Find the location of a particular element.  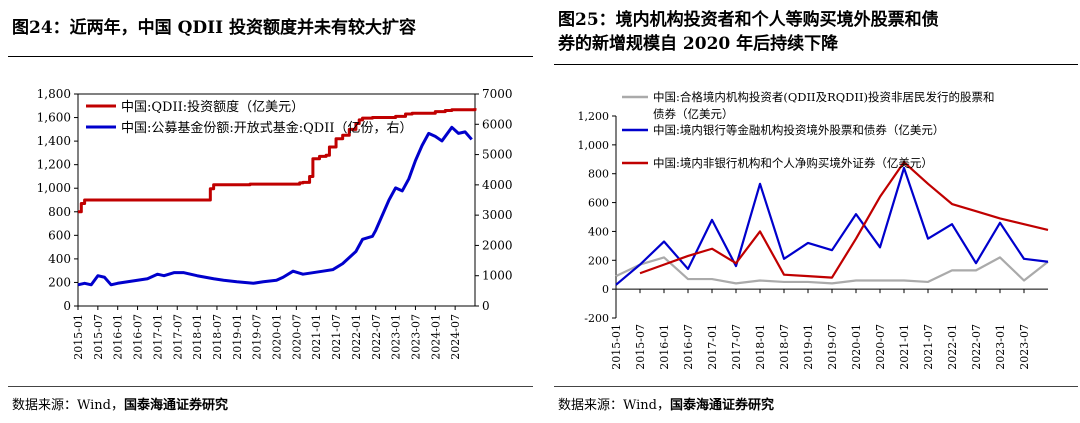

legend-label: 中国:公募基金份额:开放式基金:QDII（亿份，右） is located at coordinates (267, 128).